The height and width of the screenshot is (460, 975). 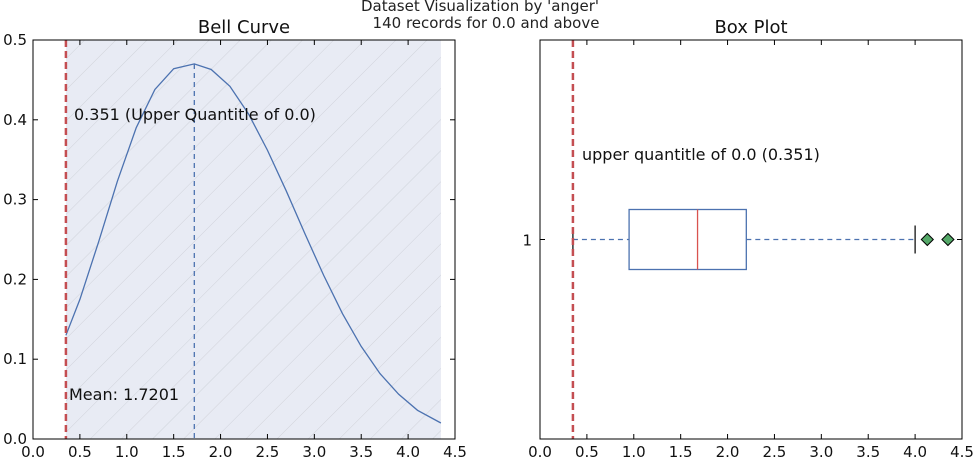 I want to click on y-tick-label: 0.1, so click(x=15, y=359).